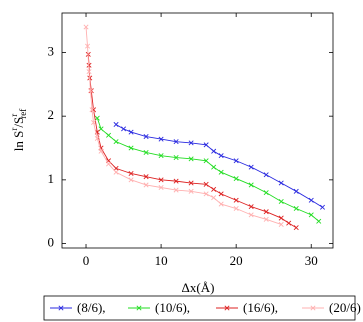  I want to click on y-label-part: ln S, so click(18, 141).